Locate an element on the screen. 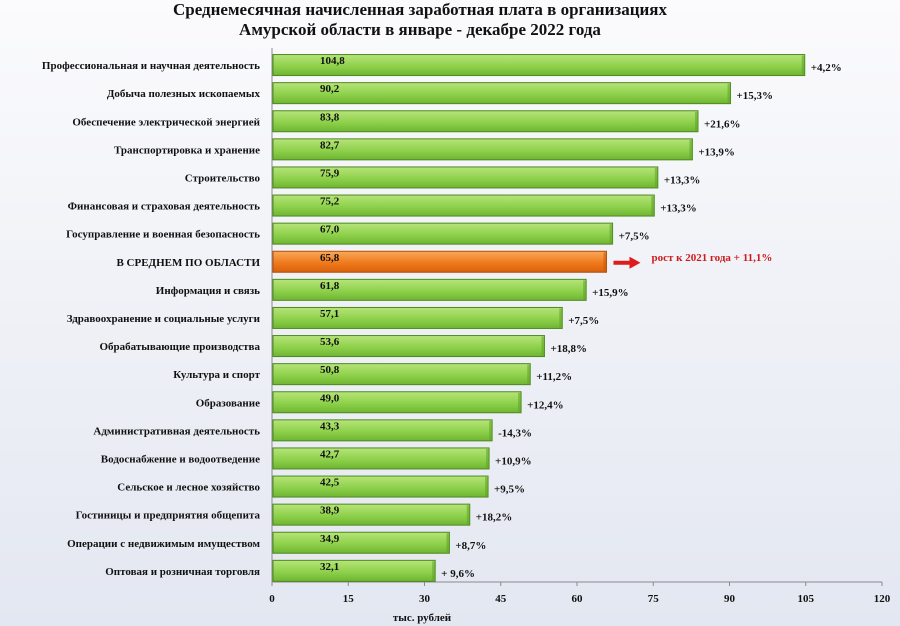 This screenshot has width=900, height=626. change-label-17: +8,7% is located at coordinates (470, 546).